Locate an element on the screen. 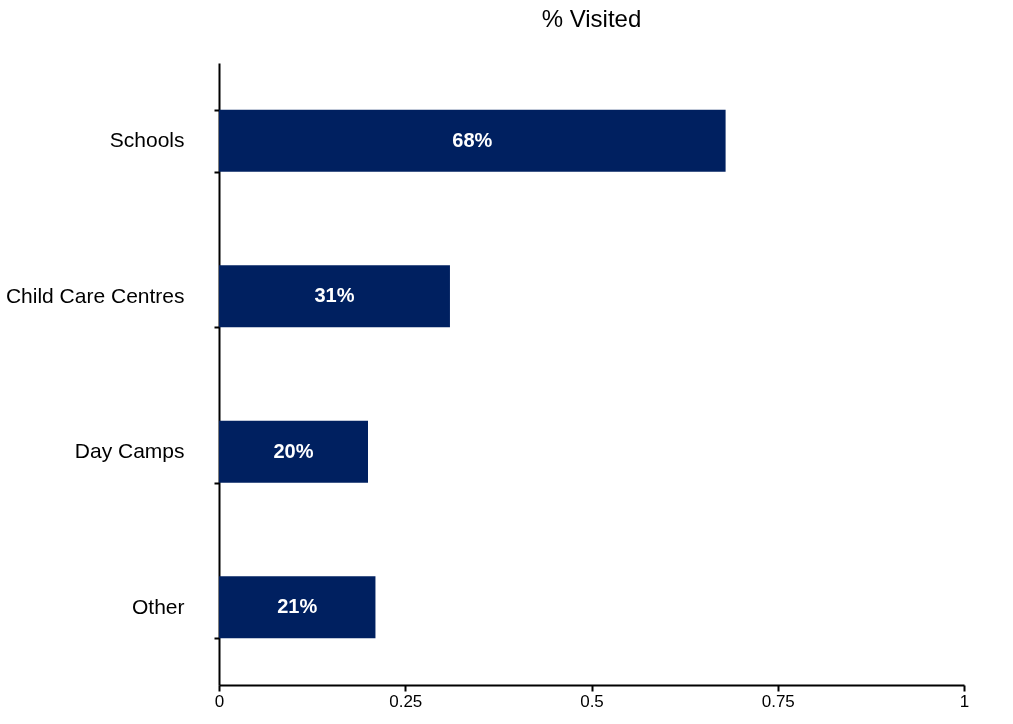 The width and height of the screenshot is (1013, 724). y-tick-label: Day Camps is located at coordinates (129, 451).